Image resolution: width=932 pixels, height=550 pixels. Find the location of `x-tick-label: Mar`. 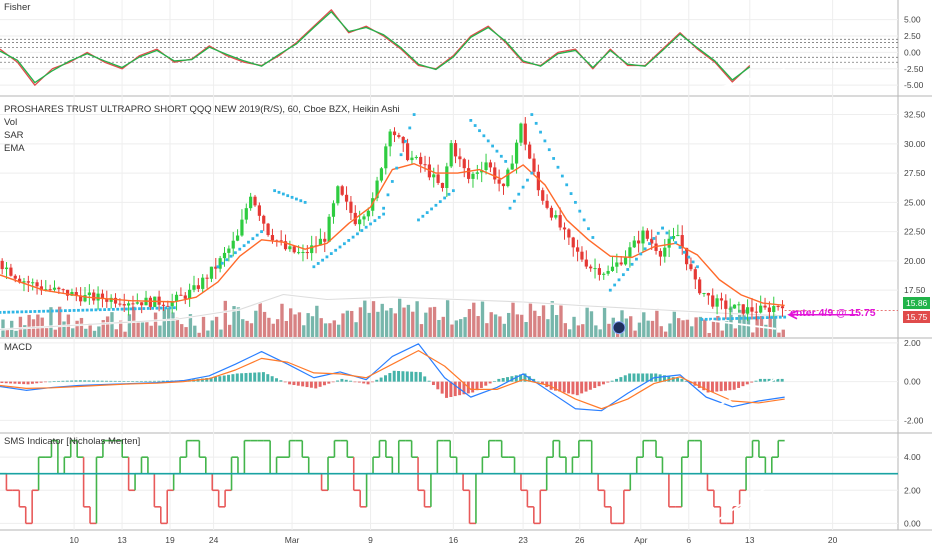

x-tick-label: Mar is located at coordinates (292, 540).